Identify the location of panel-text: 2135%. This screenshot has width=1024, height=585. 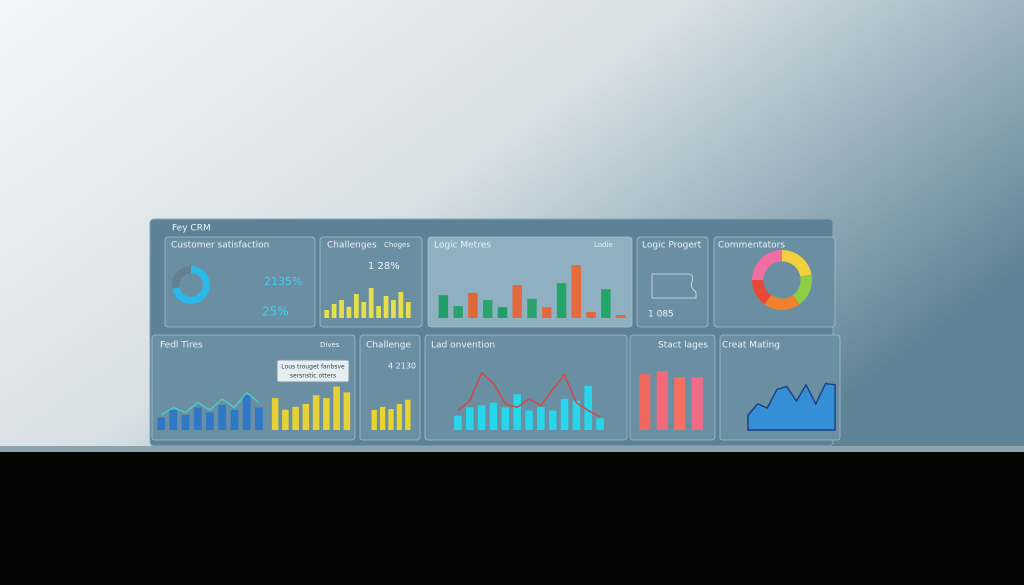
(283, 281).